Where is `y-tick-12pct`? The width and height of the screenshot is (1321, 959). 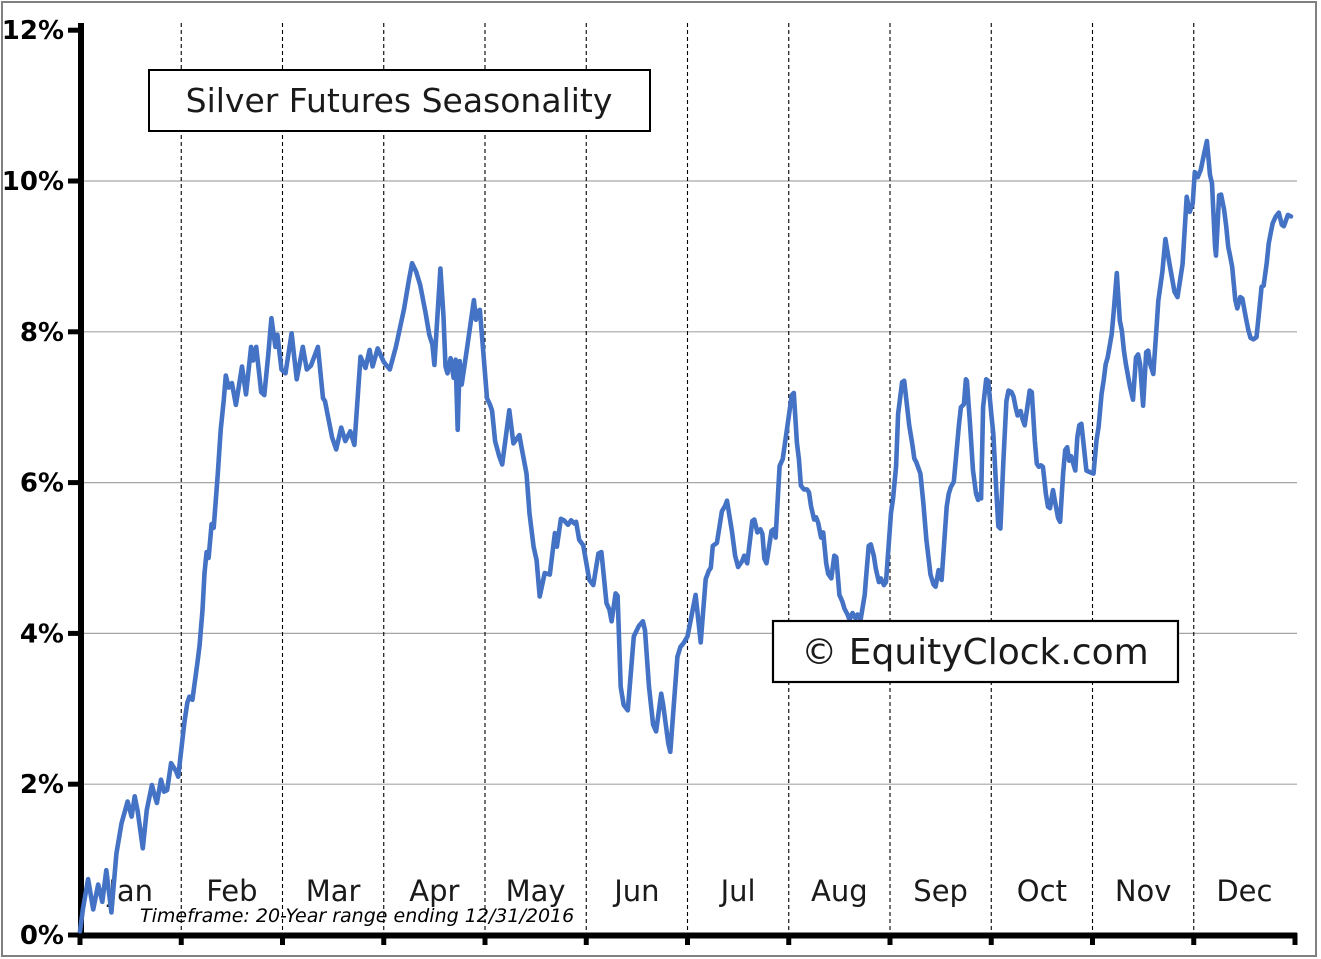 y-tick-12pct is located at coordinates (74, 30).